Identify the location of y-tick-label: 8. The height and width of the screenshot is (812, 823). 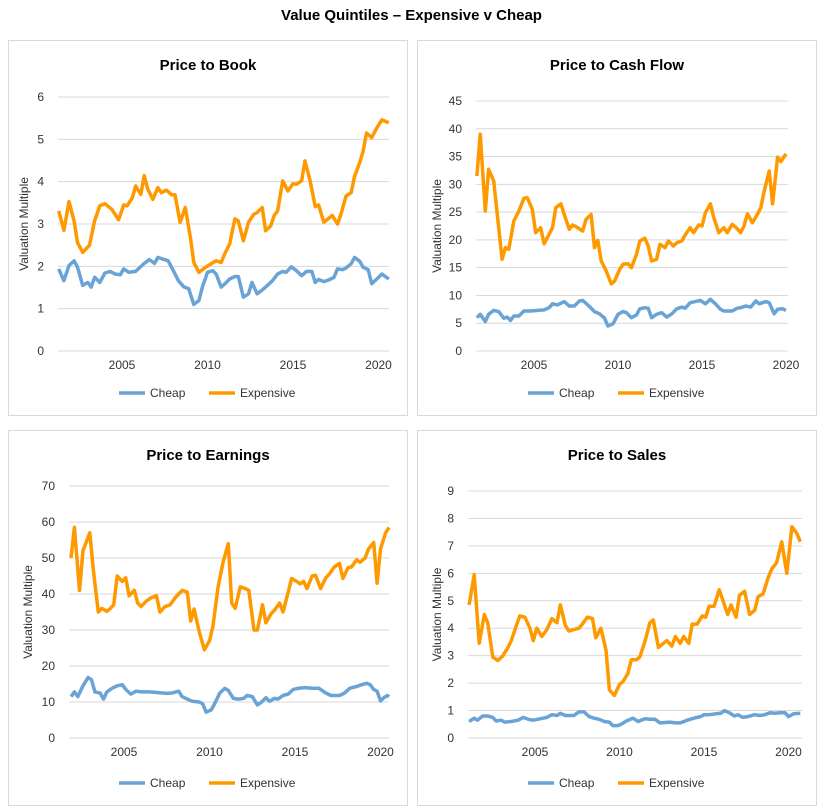
(450, 518).